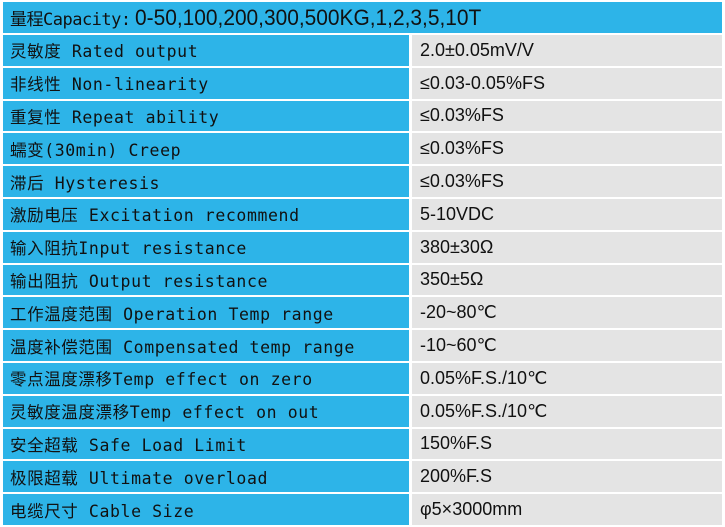 Image resolution: width=725 pixels, height=527 pixels. I want to click on capacity-label: 量程Capacity:, so click(70, 20).